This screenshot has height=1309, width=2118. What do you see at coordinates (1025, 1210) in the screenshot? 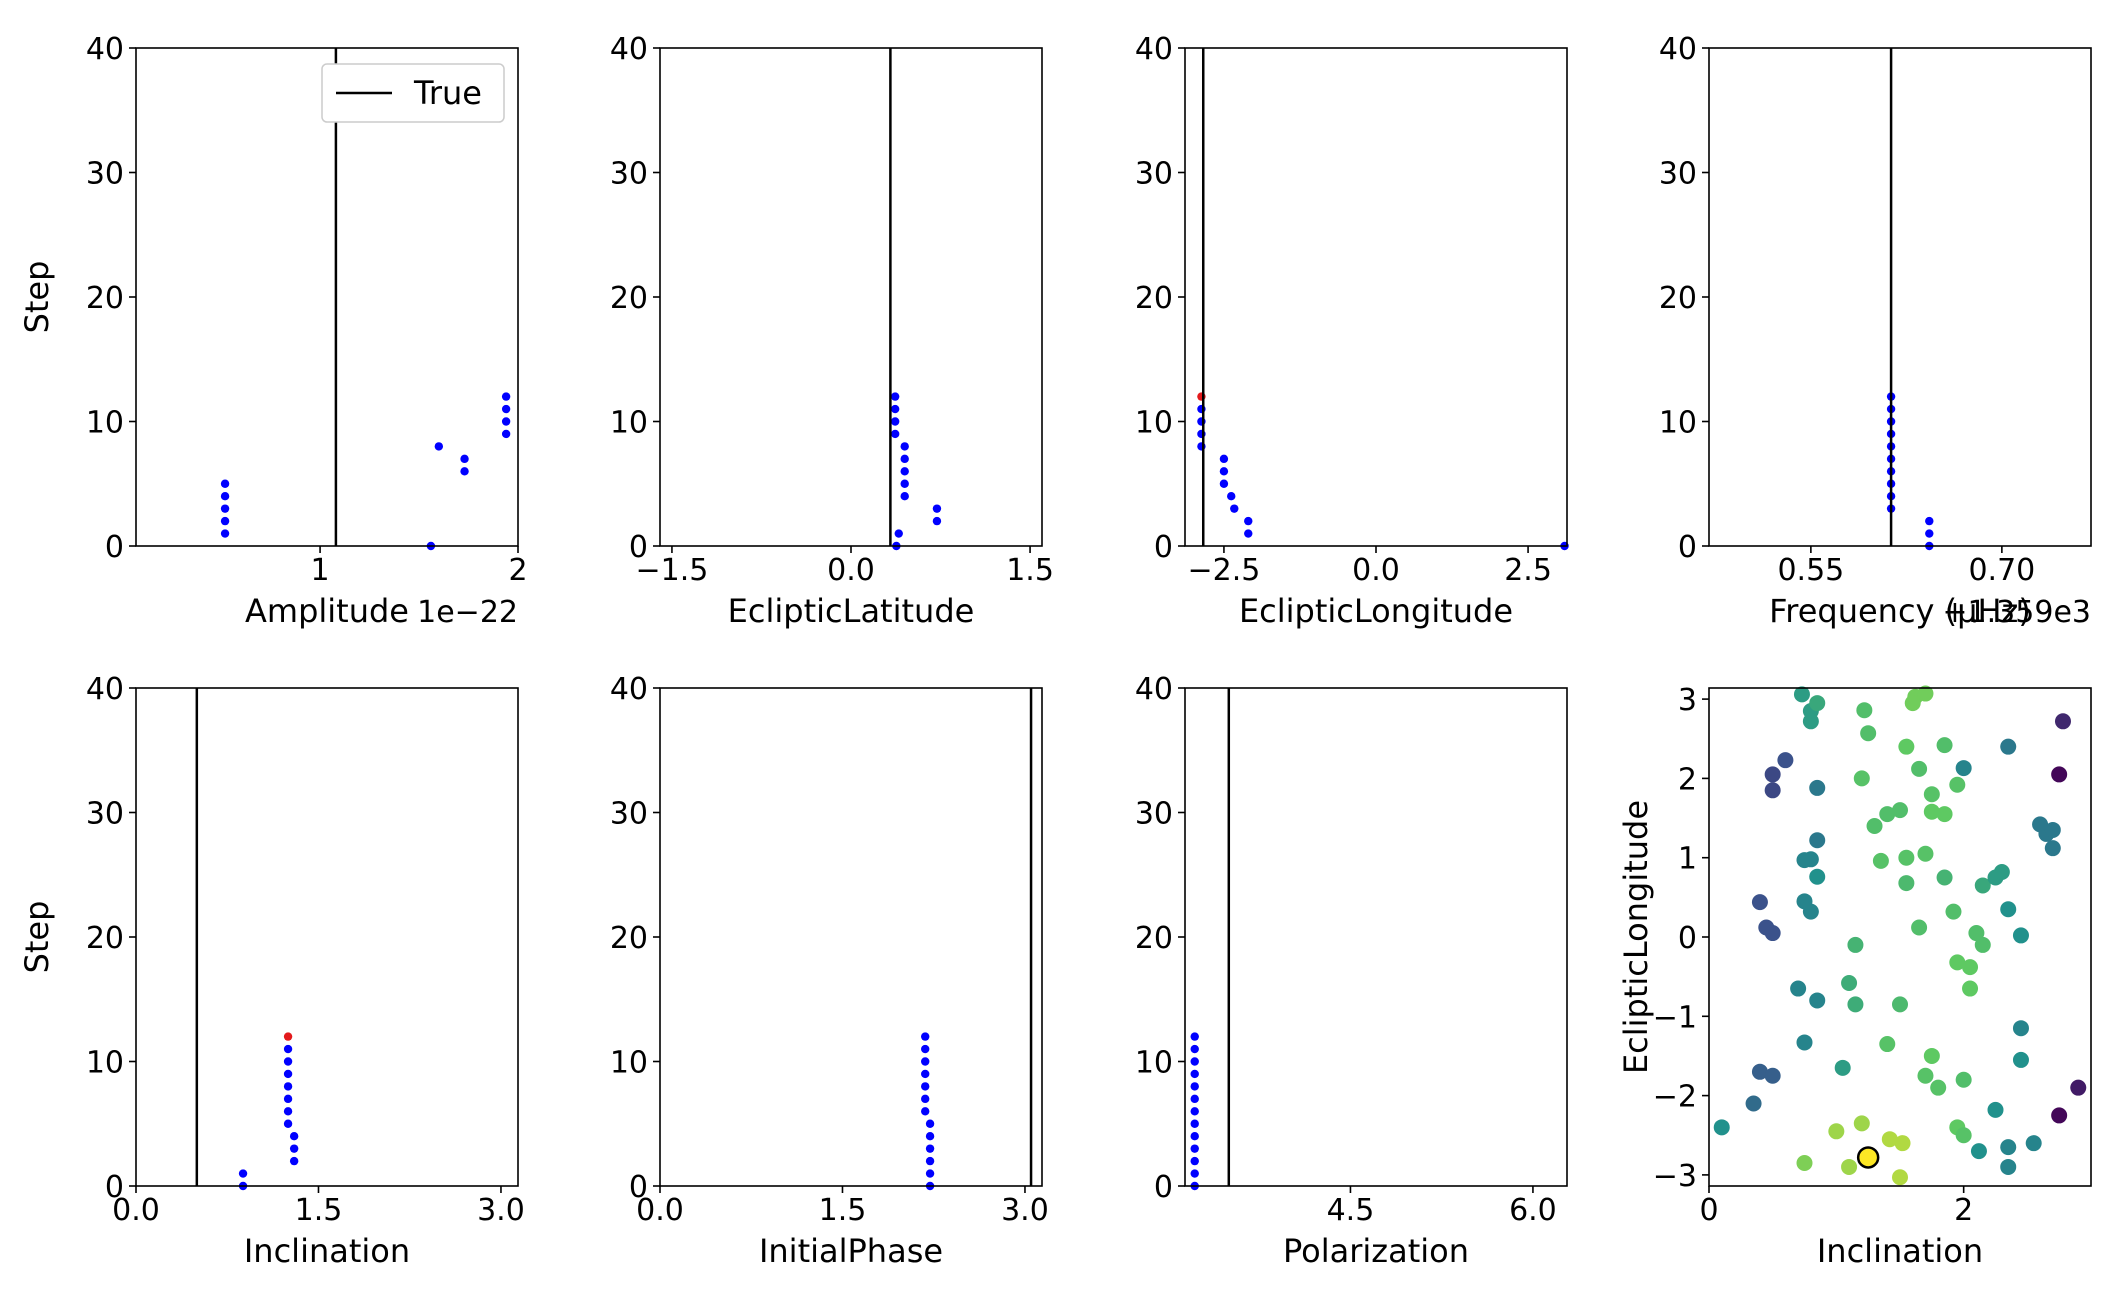
I see `x-tick-label: 3.0` at bounding box center [1025, 1210].